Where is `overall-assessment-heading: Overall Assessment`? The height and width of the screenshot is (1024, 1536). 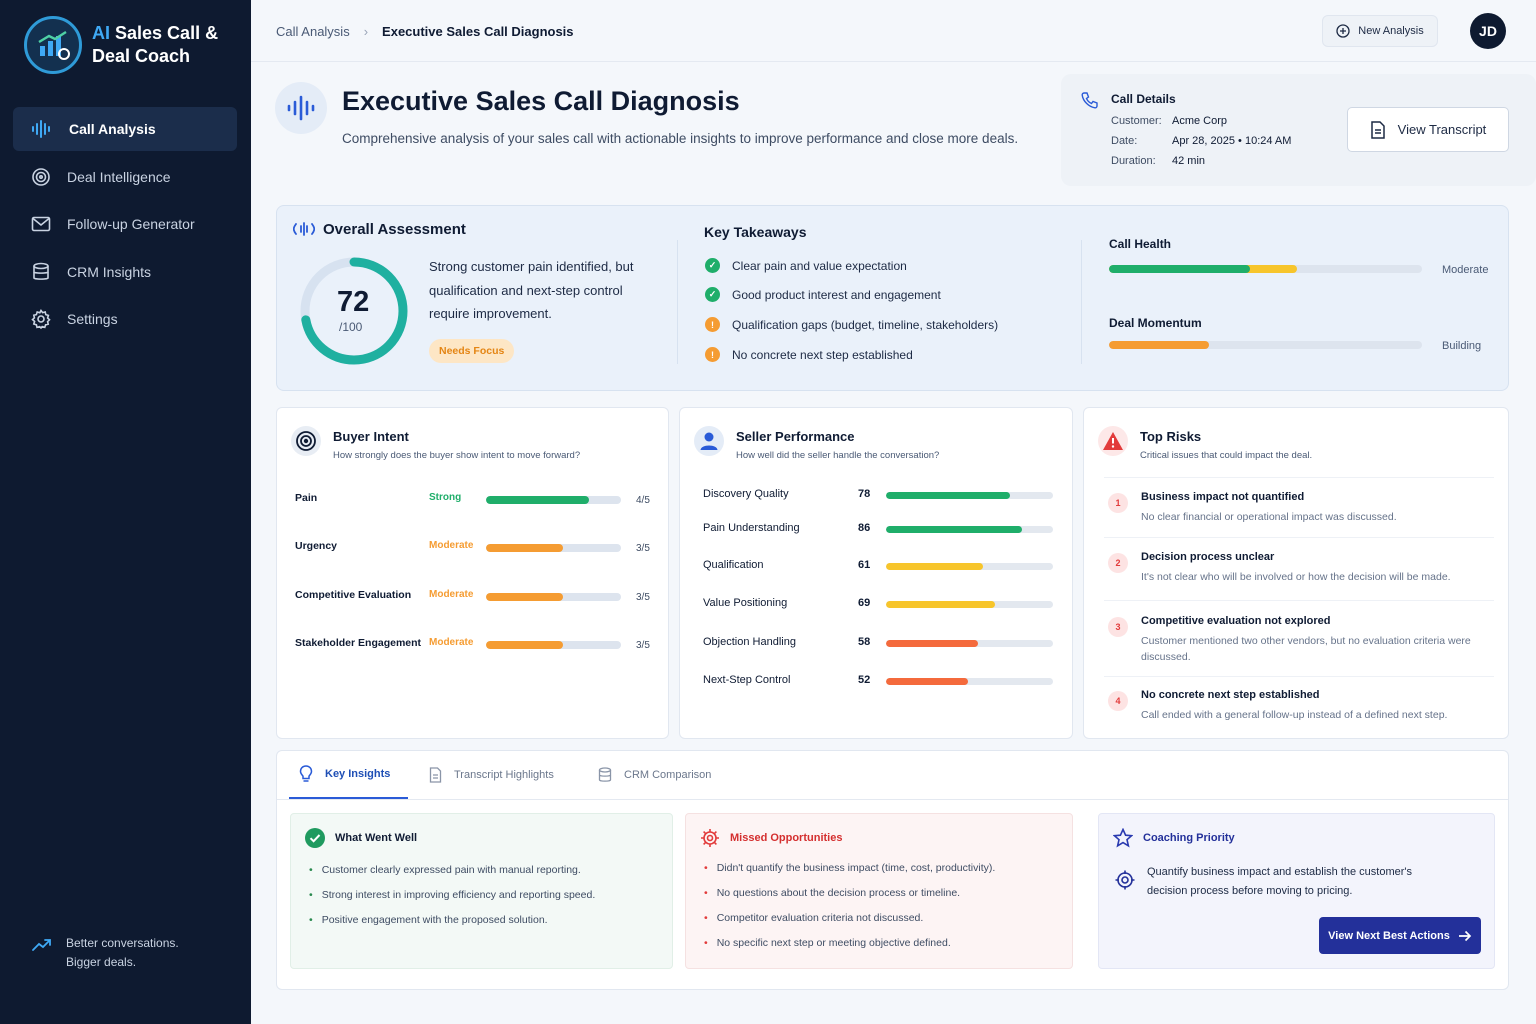
overall-assessment-heading: Overall Assessment is located at coordinates (379, 229).